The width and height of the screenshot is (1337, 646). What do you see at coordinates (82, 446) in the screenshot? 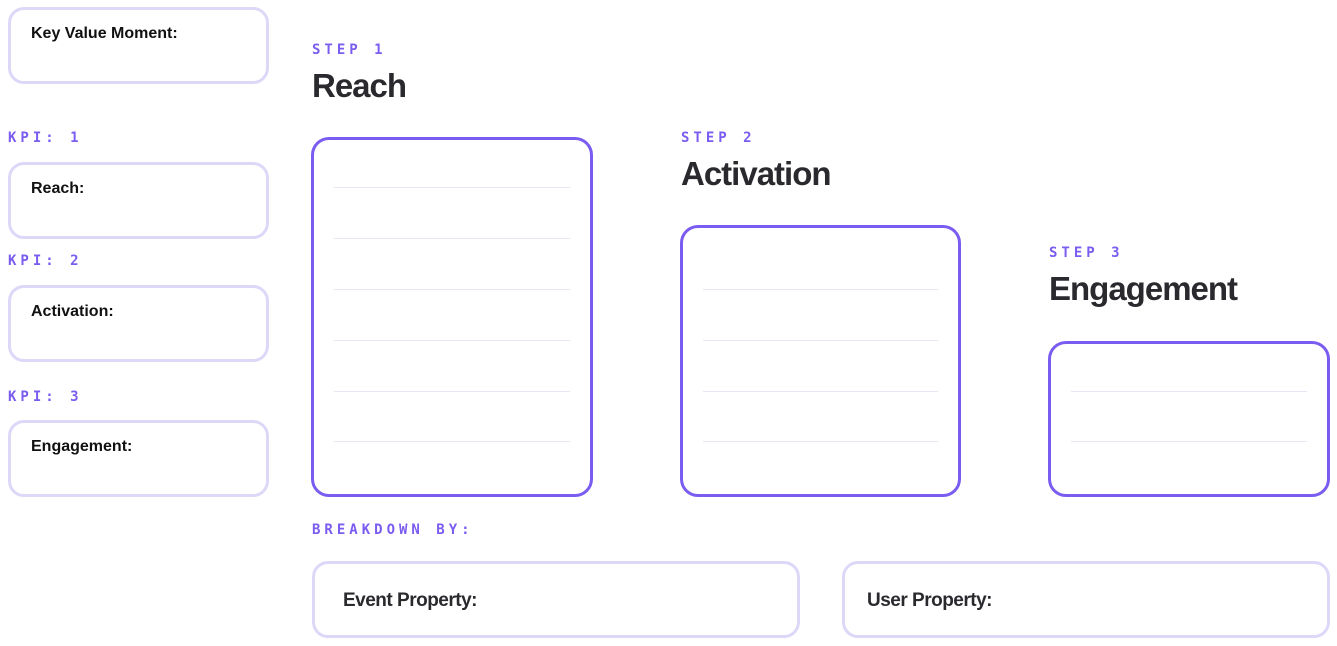
I see `kpi-engagement-label: Engagement:` at bounding box center [82, 446].